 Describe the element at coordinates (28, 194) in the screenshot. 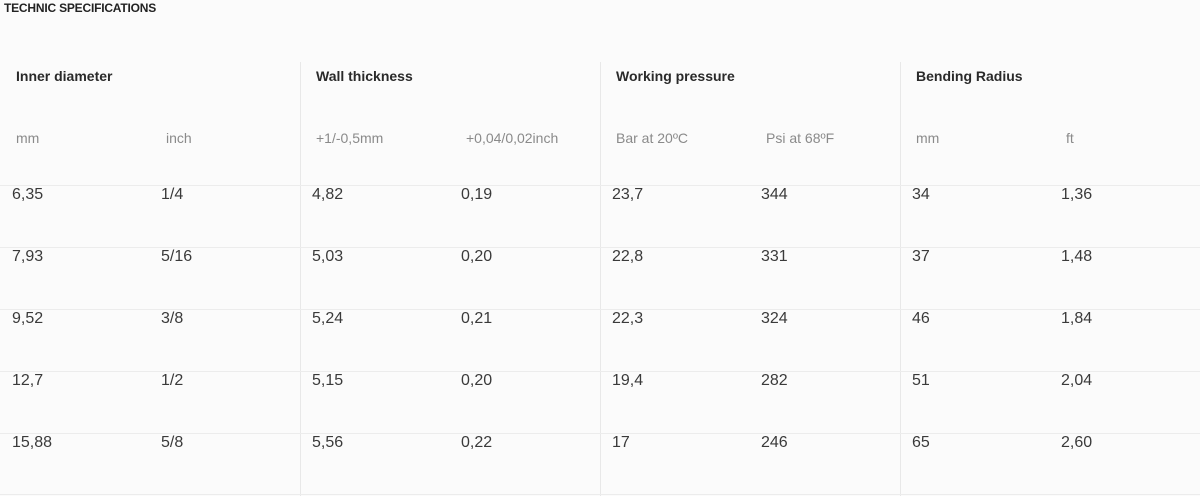

I see `table-cell: 6,35` at that location.